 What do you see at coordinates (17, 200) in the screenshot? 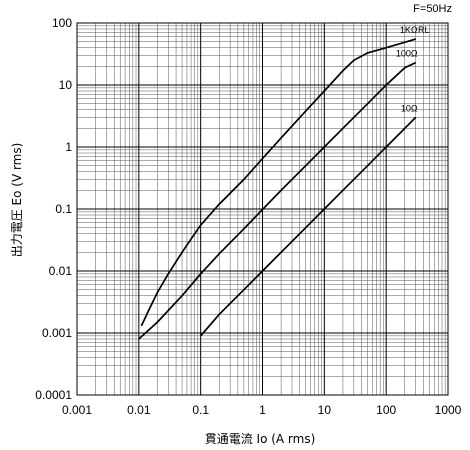
I see `y-axis-label: 出力電圧 Eo (V rms)` at bounding box center [17, 200].